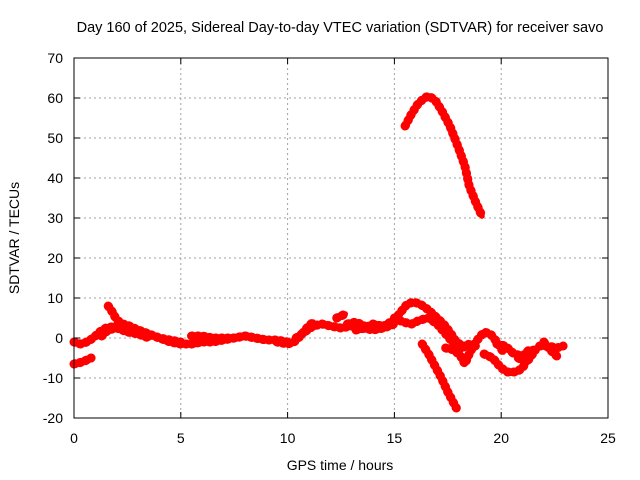  Describe the element at coordinates (55, 58) in the screenshot. I see `y-tick-label: 70` at that location.